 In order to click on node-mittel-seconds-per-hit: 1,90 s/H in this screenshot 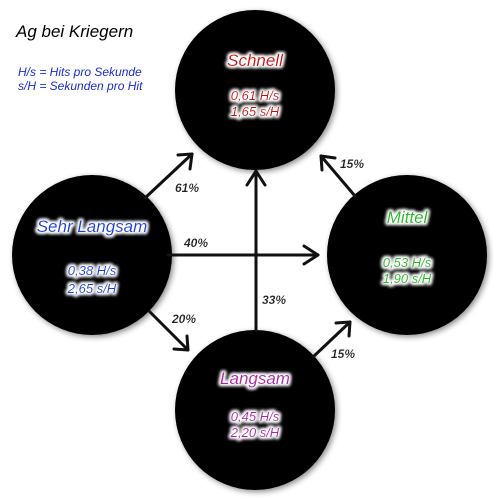, I will do `click(407, 278)`.